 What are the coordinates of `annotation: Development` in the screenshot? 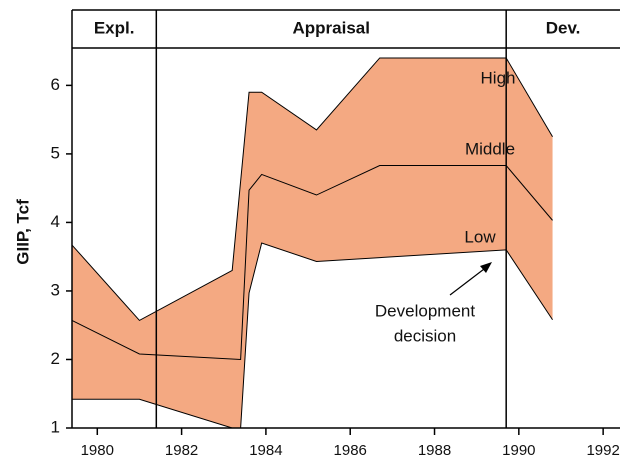 It's located at (425, 310).